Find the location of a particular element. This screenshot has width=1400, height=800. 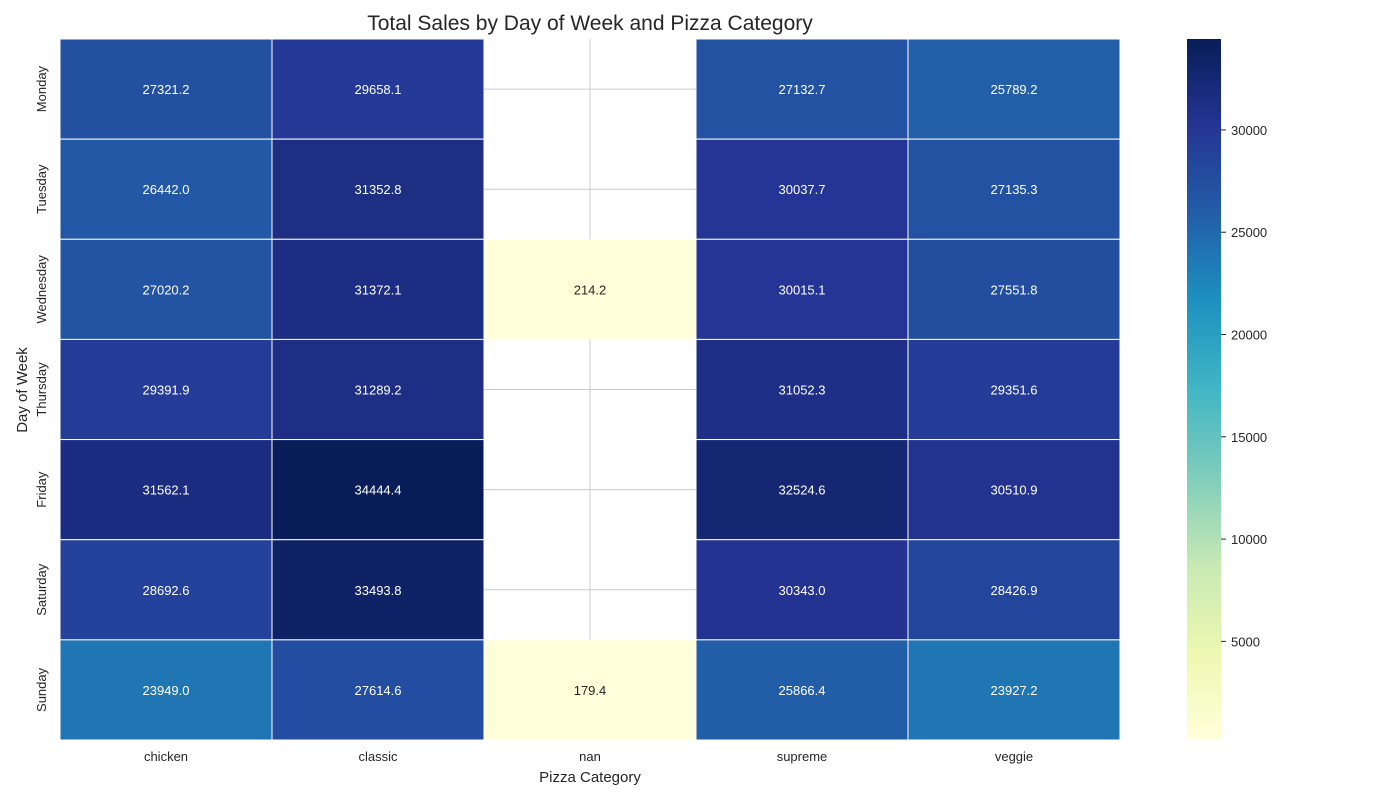

x-tick-labels: chicken classic nan supreme veggie is located at coordinates (588, 756).